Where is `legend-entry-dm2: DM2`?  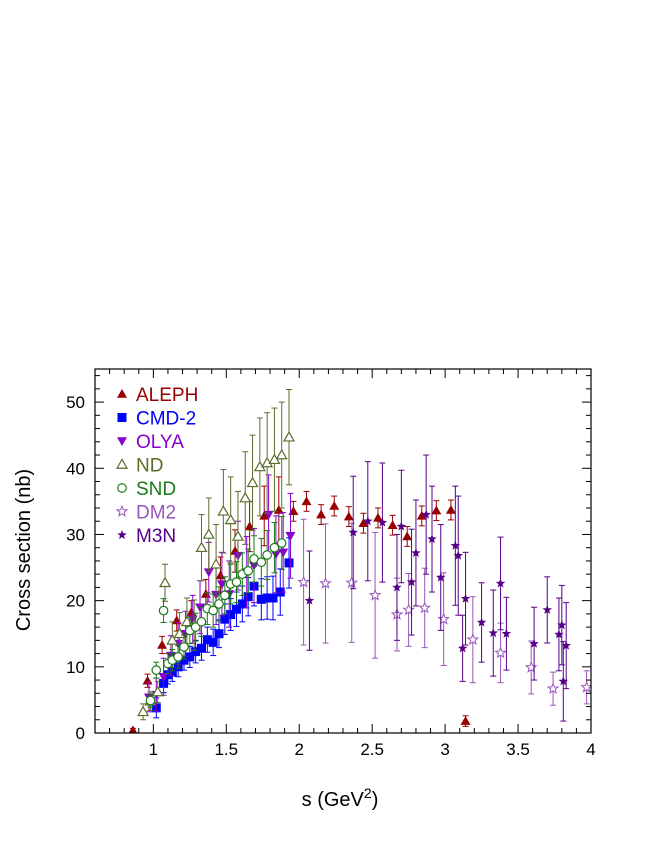
legend-entry-dm2: DM2 is located at coordinates (145, 513).